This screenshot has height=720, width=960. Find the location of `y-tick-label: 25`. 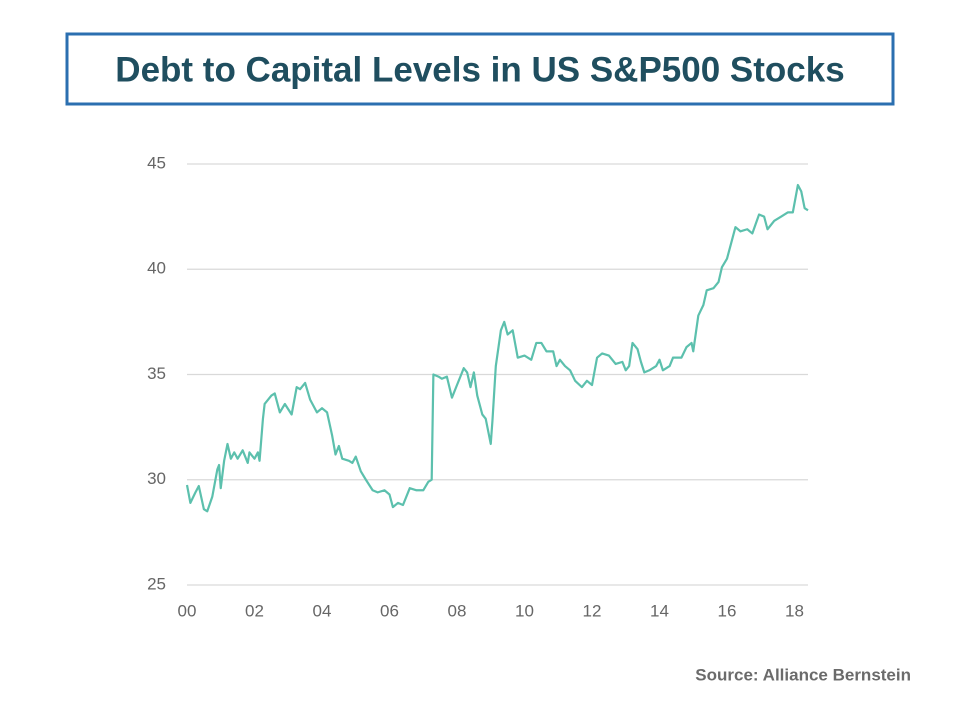

y-tick-label: 25 is located at coordinates (156, 583).